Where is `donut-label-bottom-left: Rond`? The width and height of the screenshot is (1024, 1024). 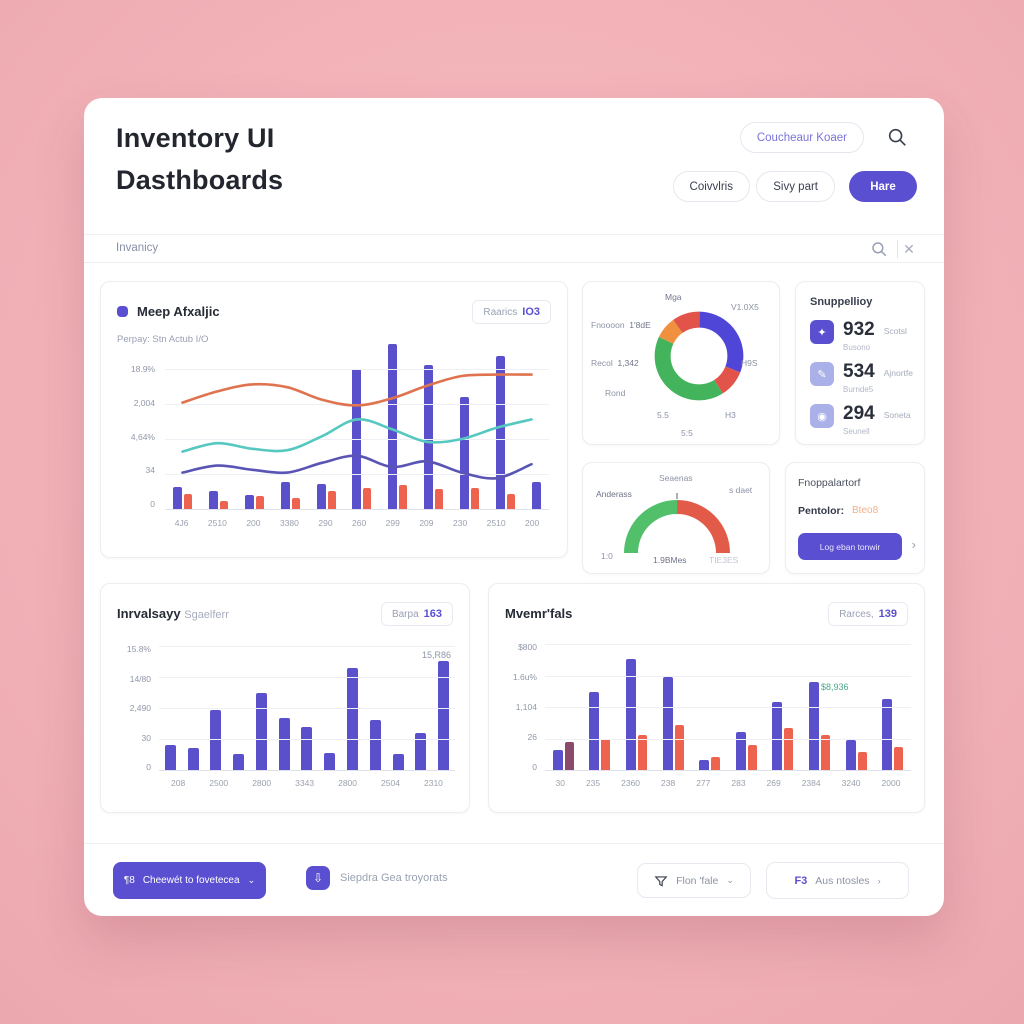 donut-label-bottom-left: Rond is located at coordinates (615, 393).